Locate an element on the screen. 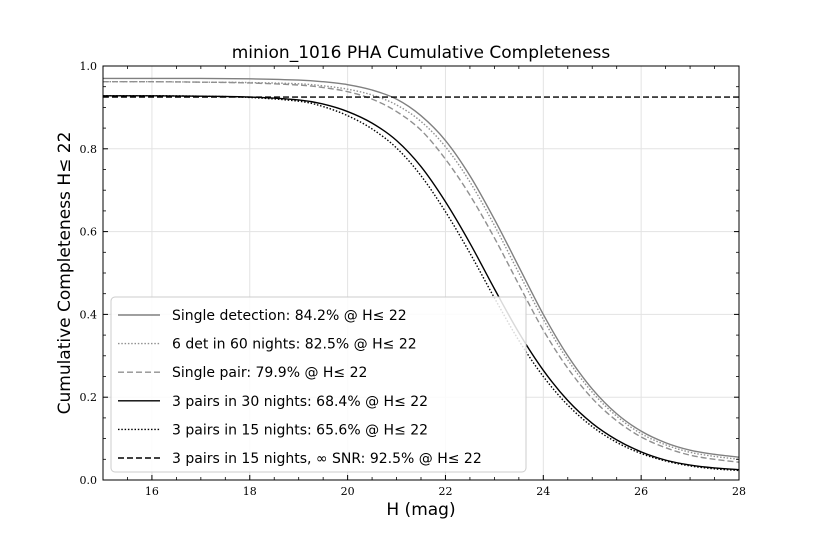 This screenshot has width=822, height=548. x-tick-label: 20 is located at coordinates (348, 491).